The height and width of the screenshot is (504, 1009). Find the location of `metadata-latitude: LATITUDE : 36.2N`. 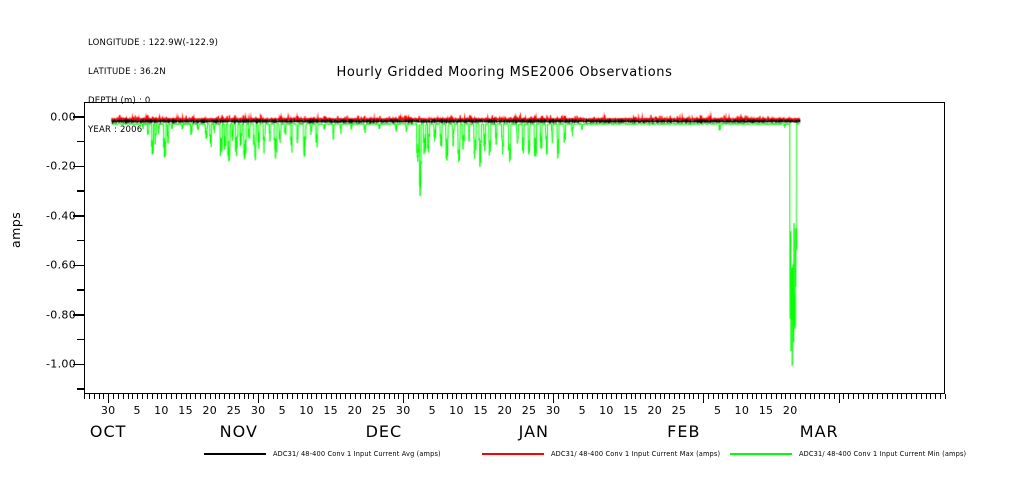

metadata-latitude: LATITUDE : 36.2N is located at coordinates (127, 71).